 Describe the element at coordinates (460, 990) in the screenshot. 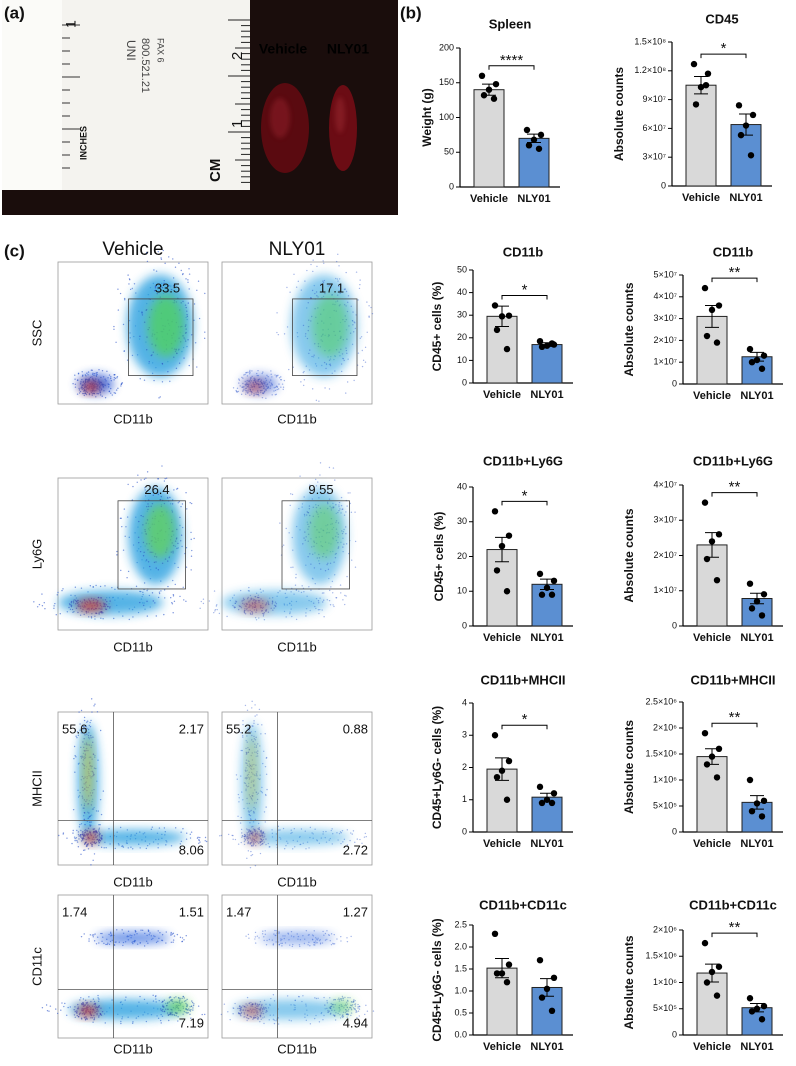

I see `y-tick-label: 1.0` at that location.